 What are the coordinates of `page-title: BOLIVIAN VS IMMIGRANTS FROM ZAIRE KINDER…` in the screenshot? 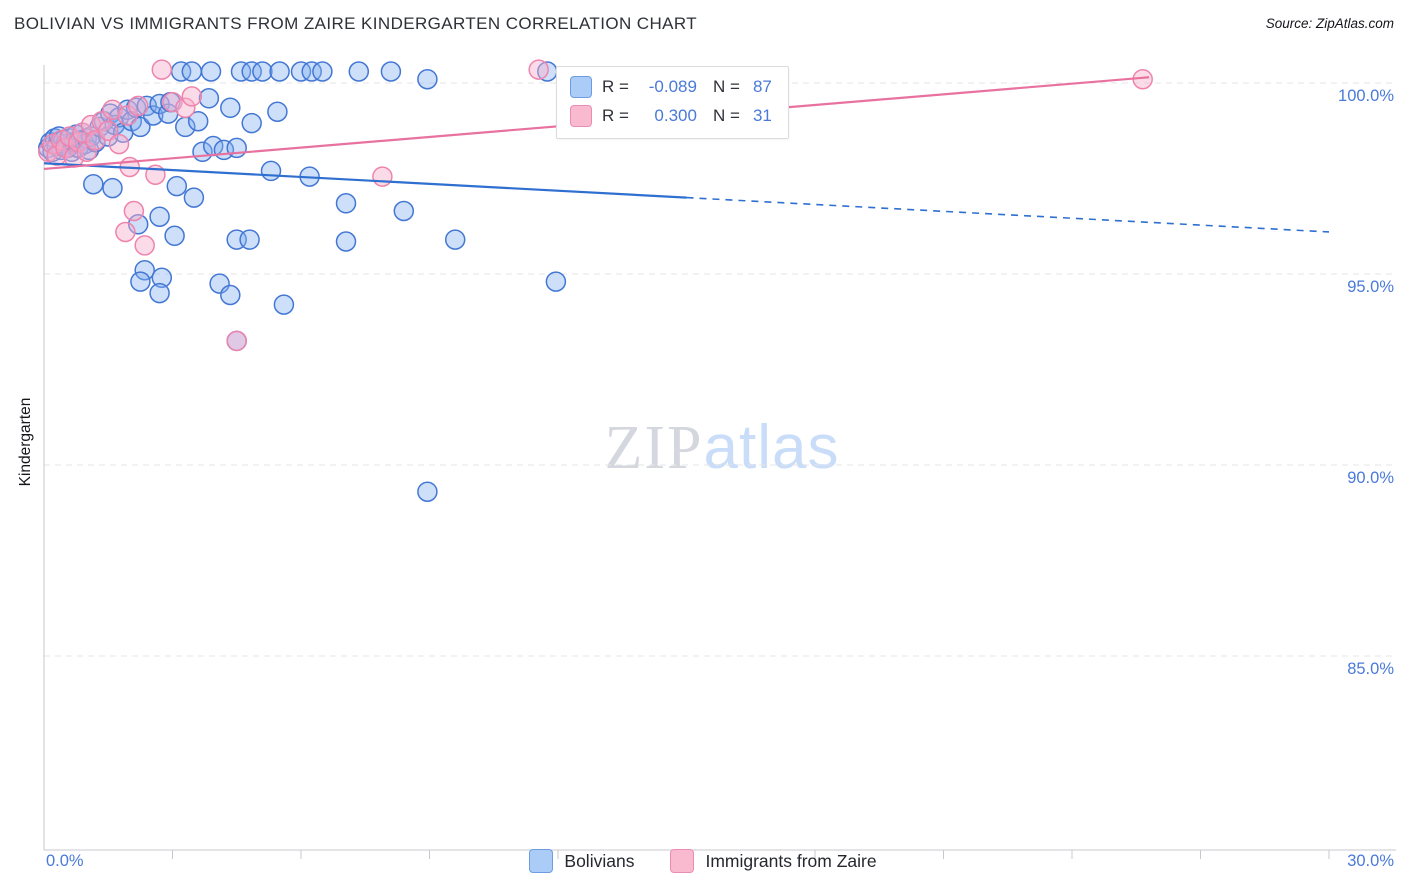 It's located at (356, 23).